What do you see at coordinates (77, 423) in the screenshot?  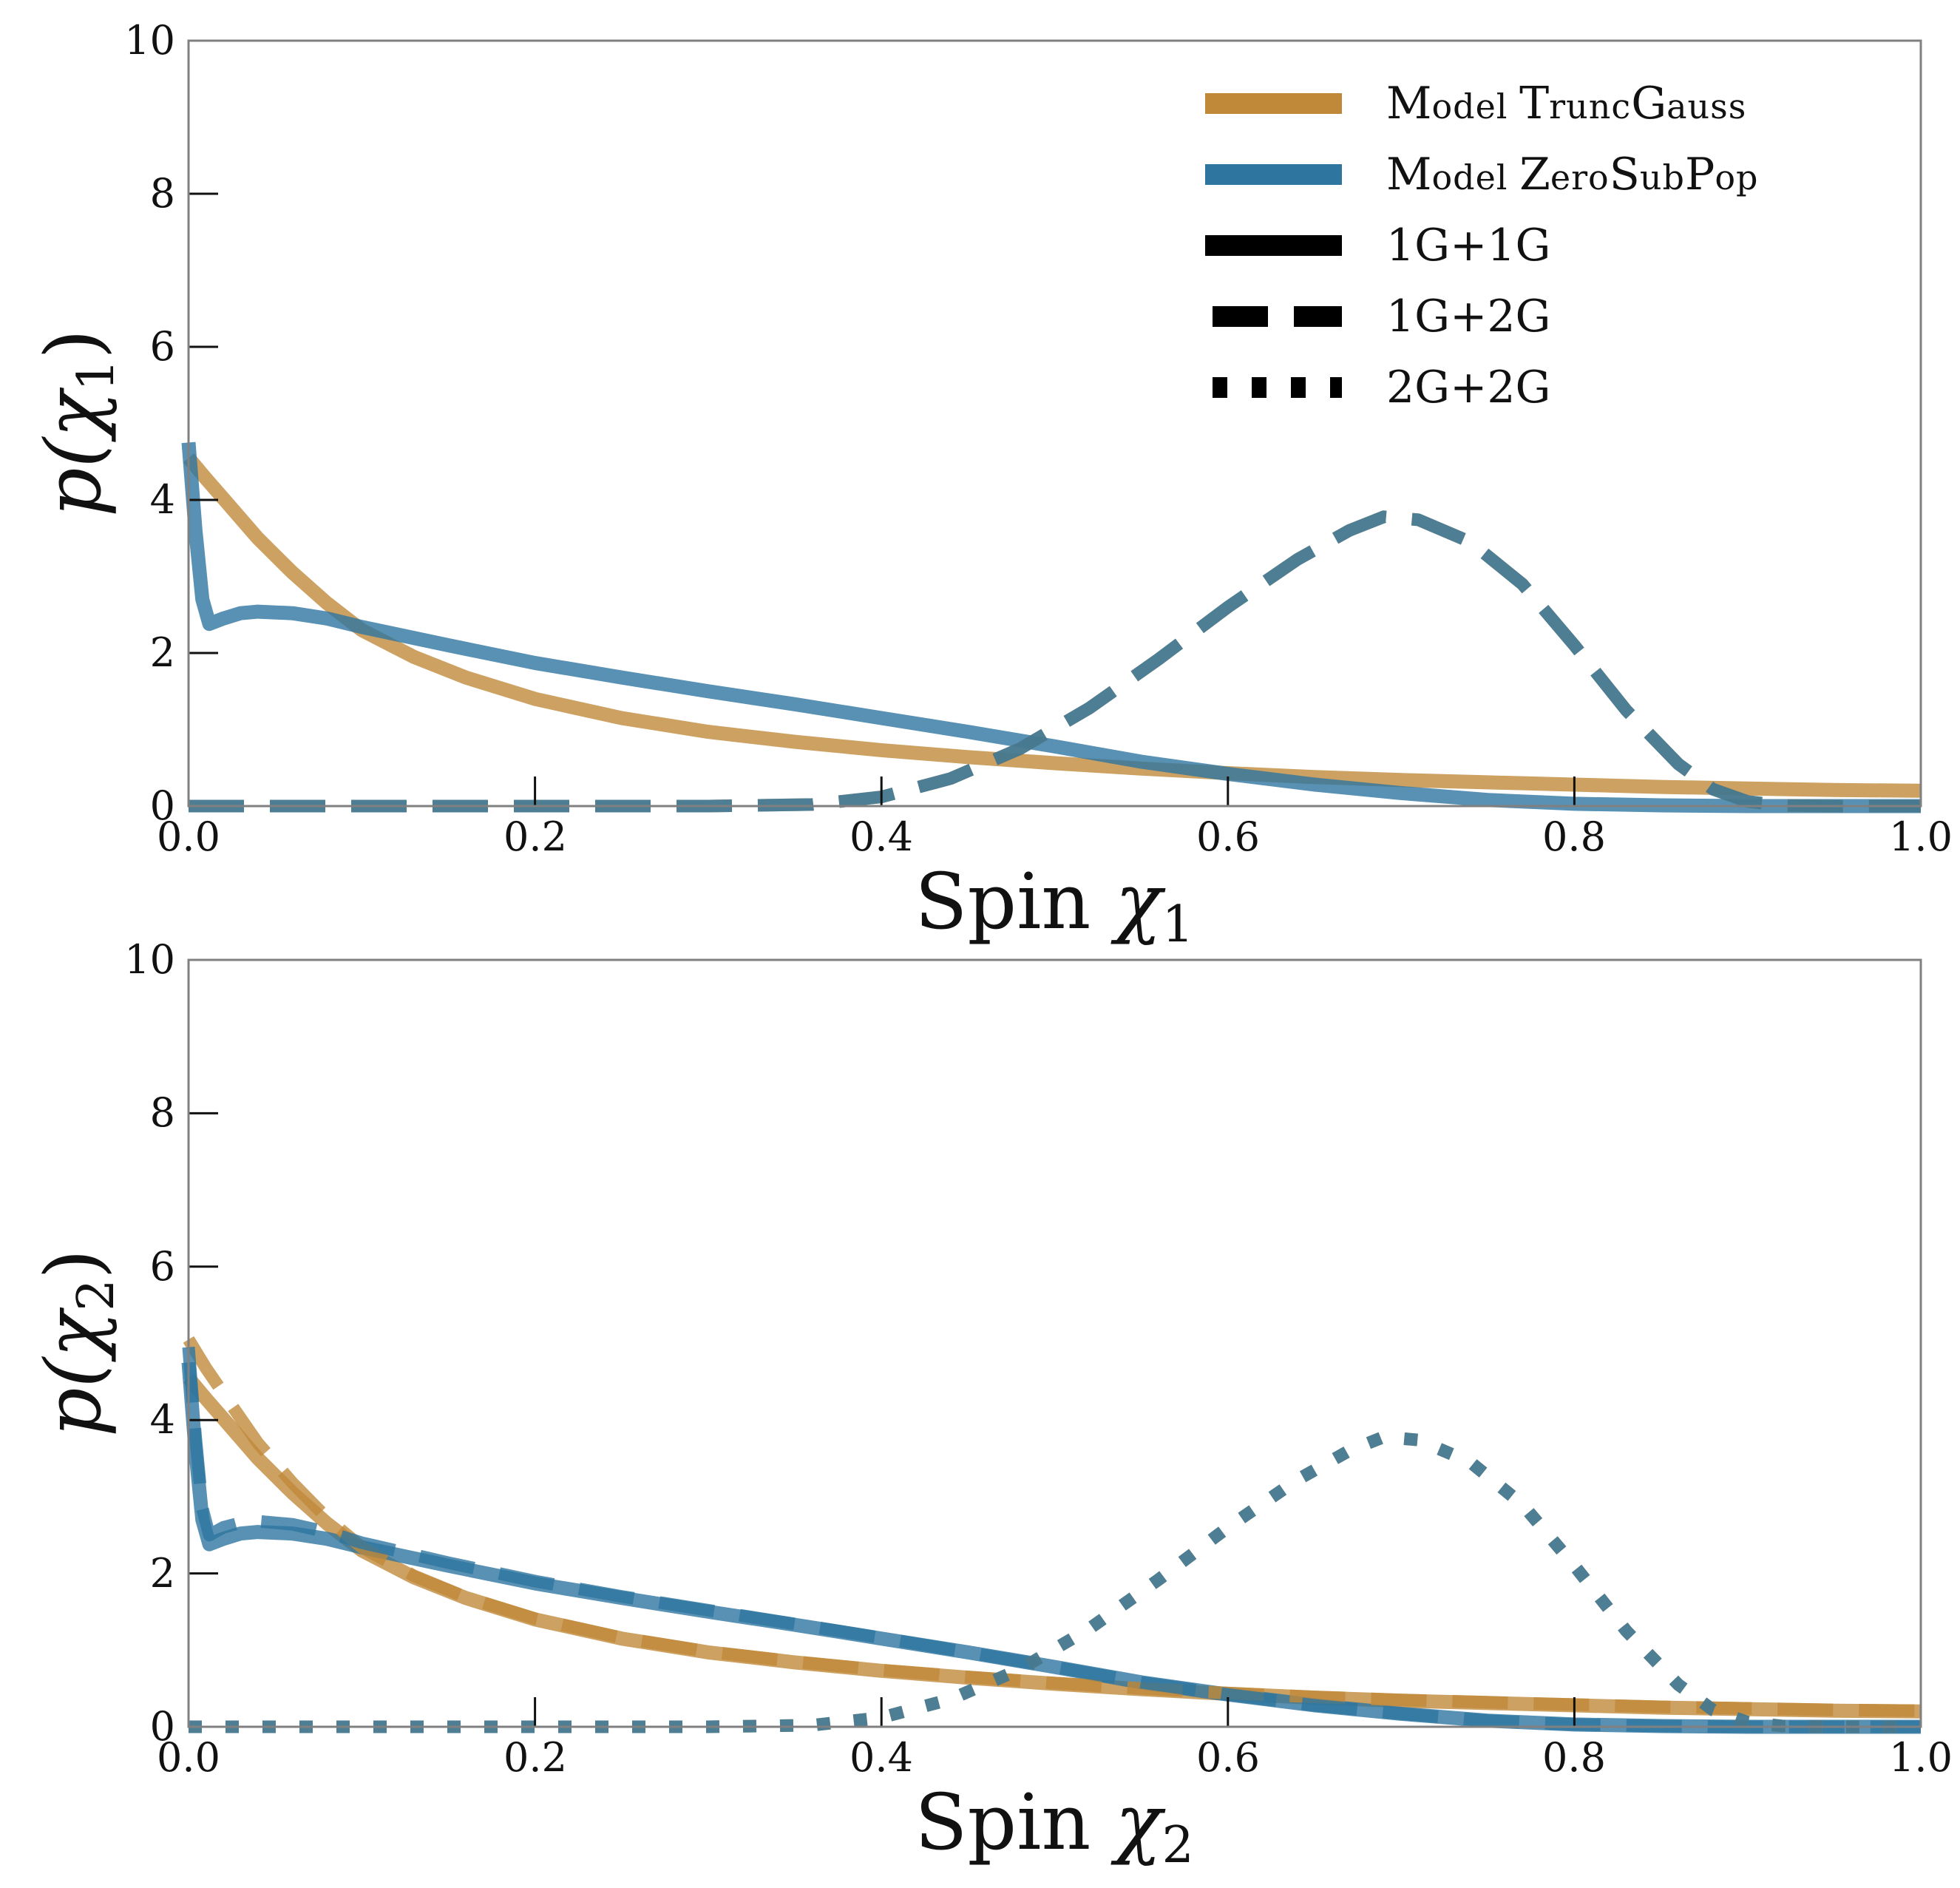 I see `chi1-ylabel: p(χ1)` at bounding box center [77, 423].